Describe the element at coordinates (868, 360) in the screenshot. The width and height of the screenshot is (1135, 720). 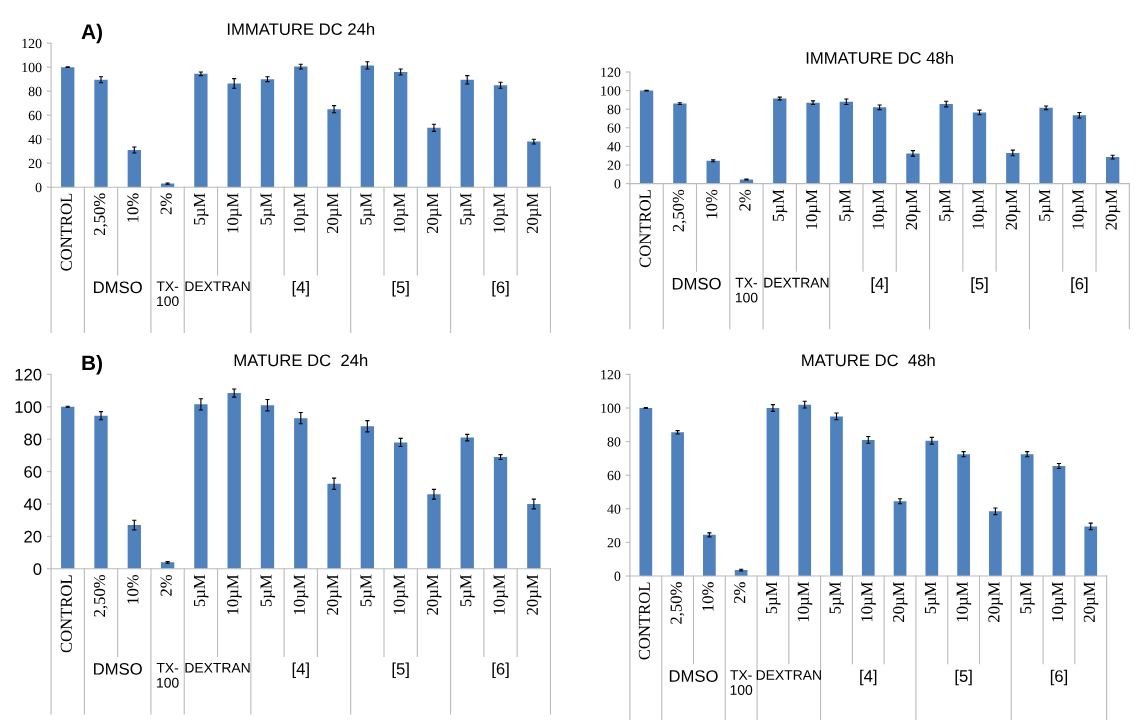
I see `chart-title: MATURE DC 48h` at that location.